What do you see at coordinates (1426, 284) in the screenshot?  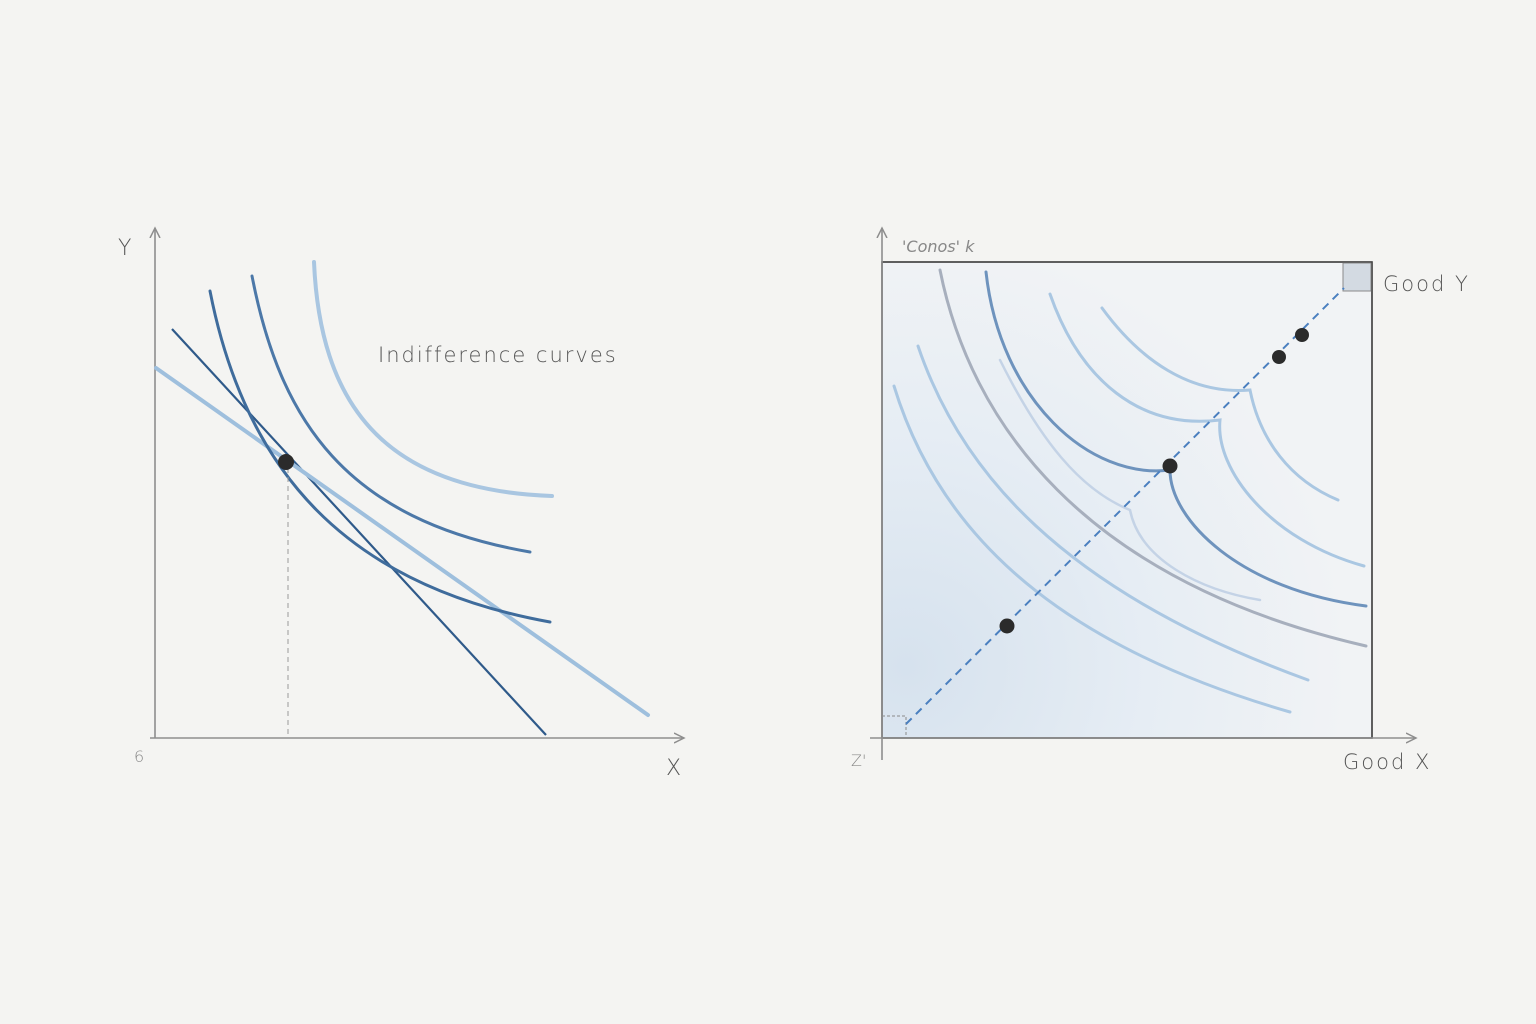 I see `good-y-label: Good Y` at bounding box center [1426, 284].